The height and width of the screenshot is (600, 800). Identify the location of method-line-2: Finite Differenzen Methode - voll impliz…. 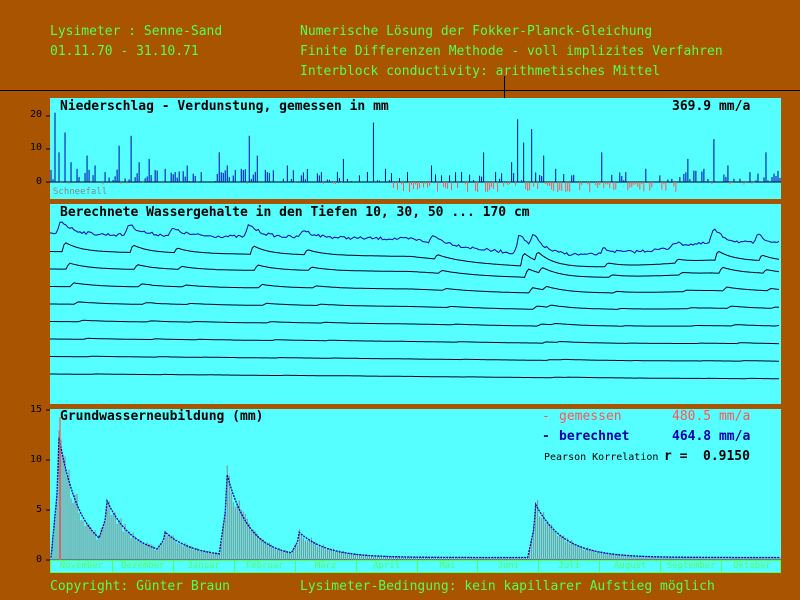
(511, 51).